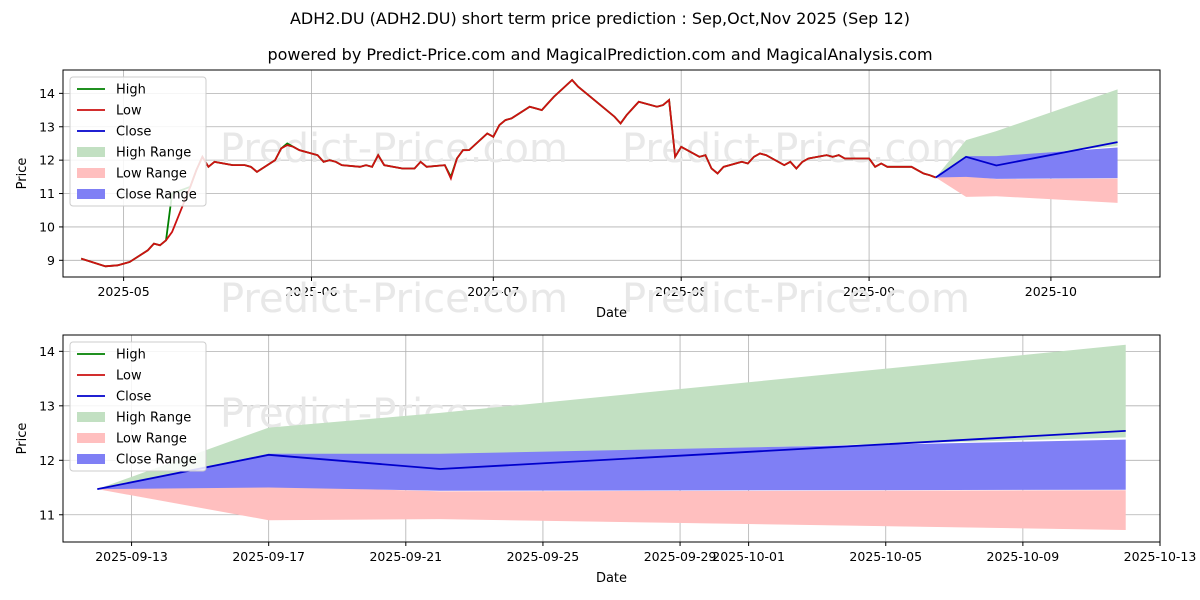 This screenshot has height=600, width=1200. Describe the element at coordinates (885, 556) in the screenshot. I see `x-tick-label: 2025-10-05` at that location.